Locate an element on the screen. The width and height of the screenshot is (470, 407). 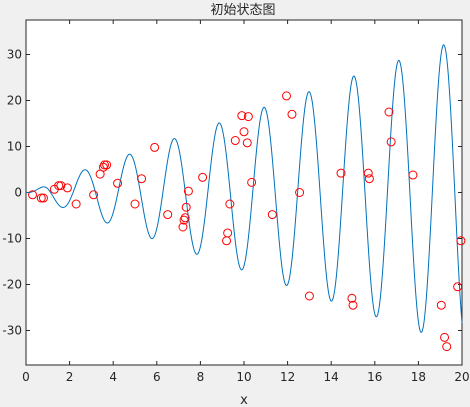
y-tick-label: -10 is located at coordinates (12, 239).